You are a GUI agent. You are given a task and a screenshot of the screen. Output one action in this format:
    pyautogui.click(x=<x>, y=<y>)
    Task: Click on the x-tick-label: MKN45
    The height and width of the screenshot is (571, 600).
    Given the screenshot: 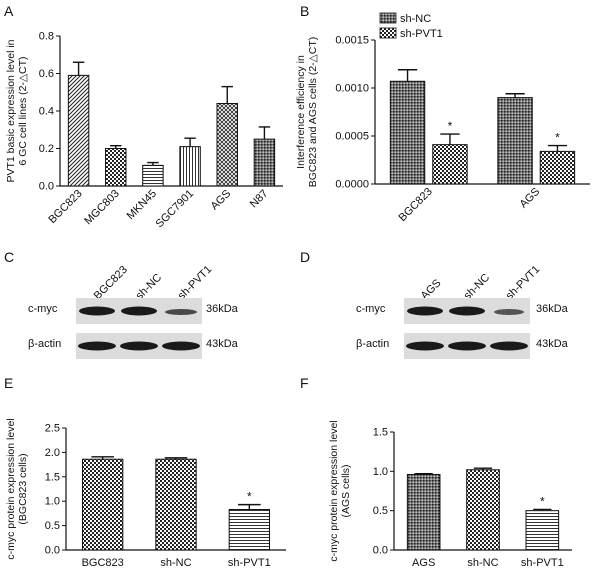 What is the action you would take?
    pyautogui.click(x=142, y=205)
    